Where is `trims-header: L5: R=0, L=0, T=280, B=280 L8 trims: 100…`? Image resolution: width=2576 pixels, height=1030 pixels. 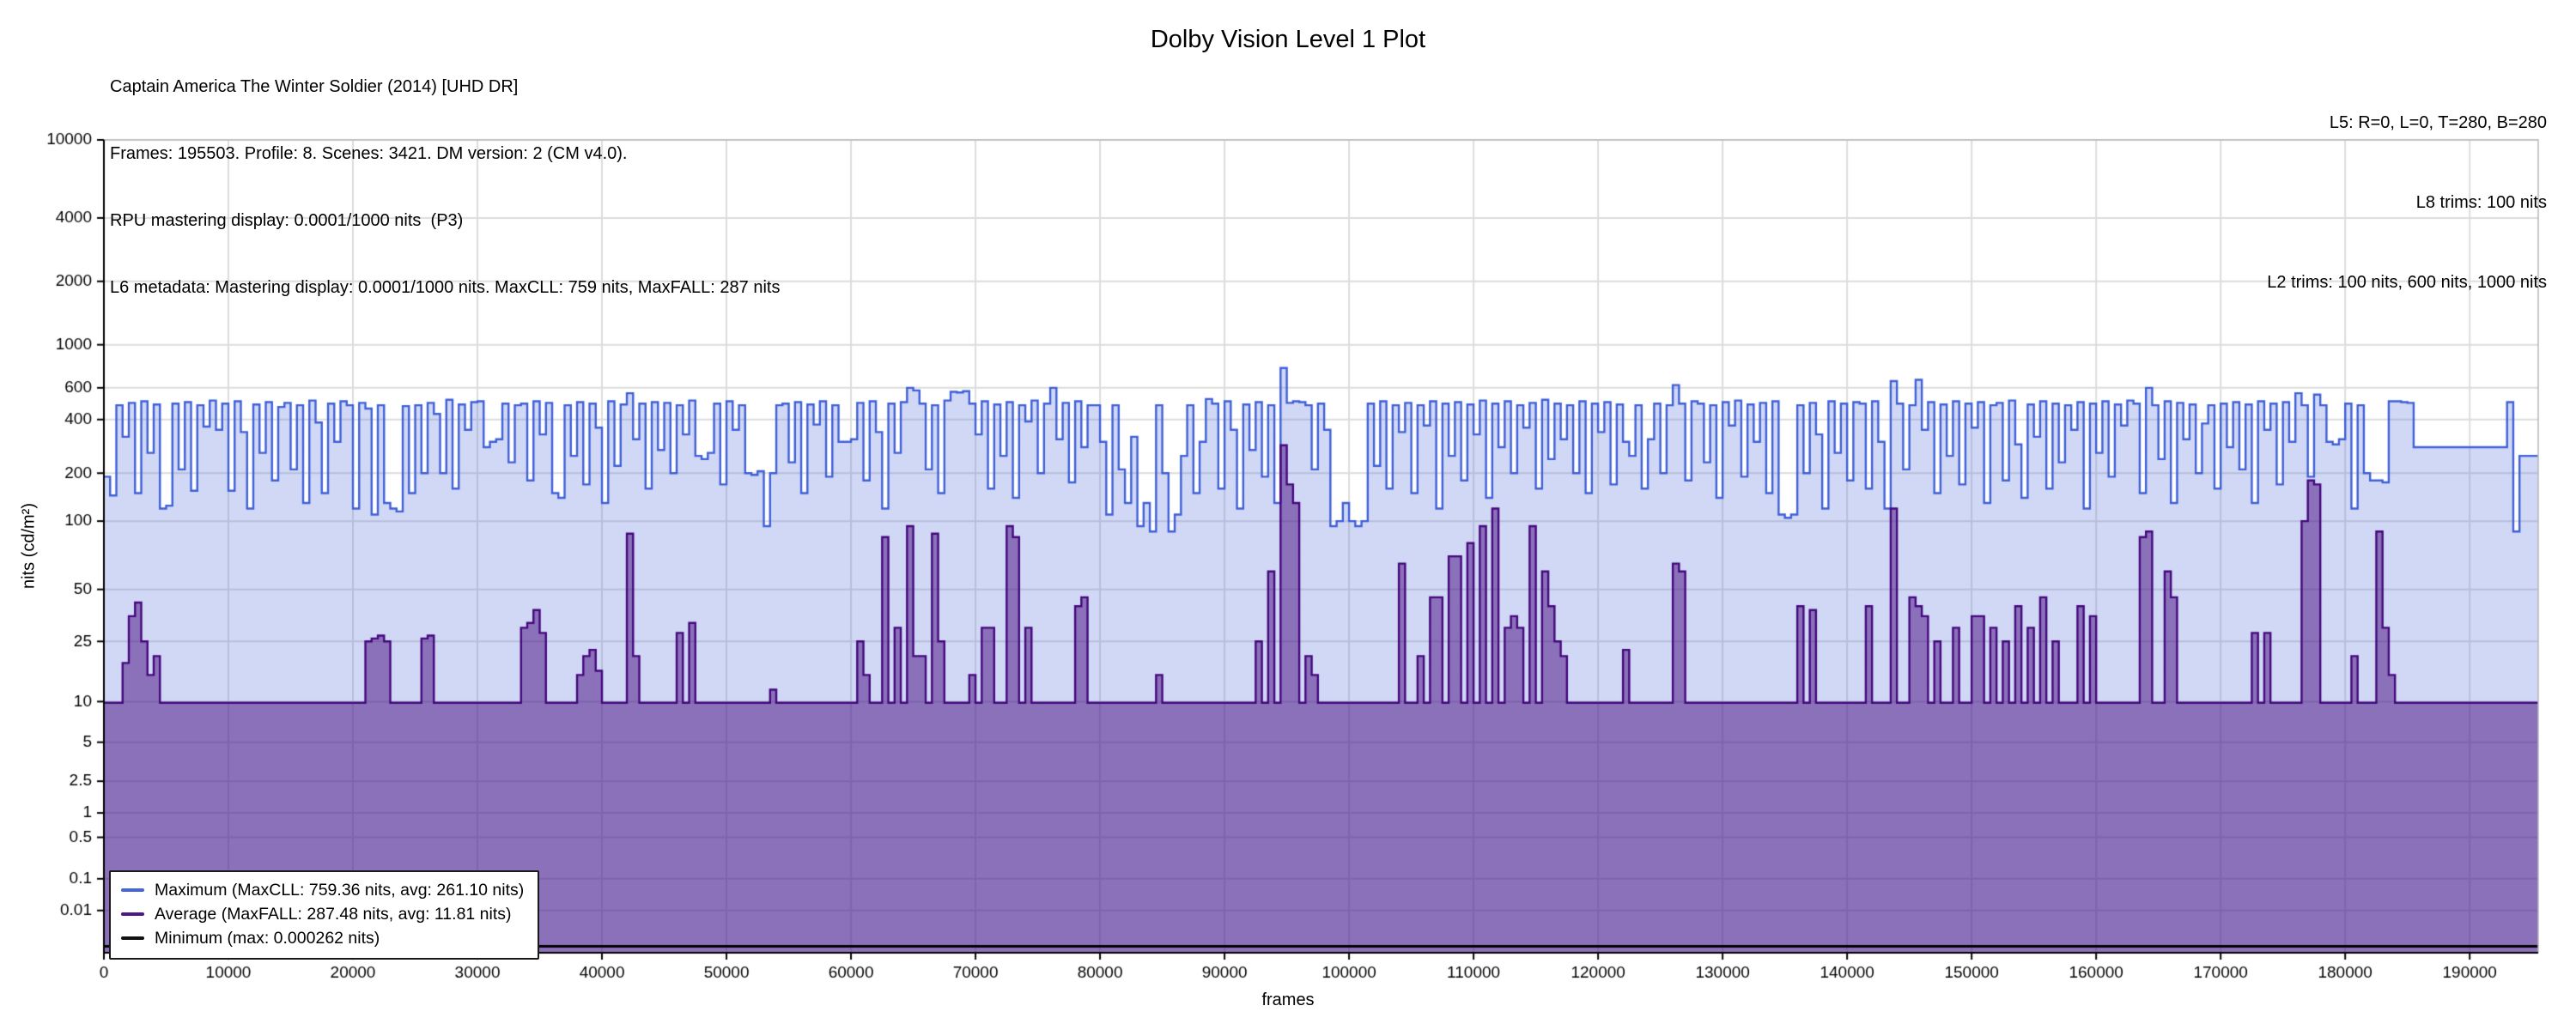
trims-header: L5: R=0, L=0, T=280, B=280 L8 trims: 100… is located at coordinates (2407, 190).